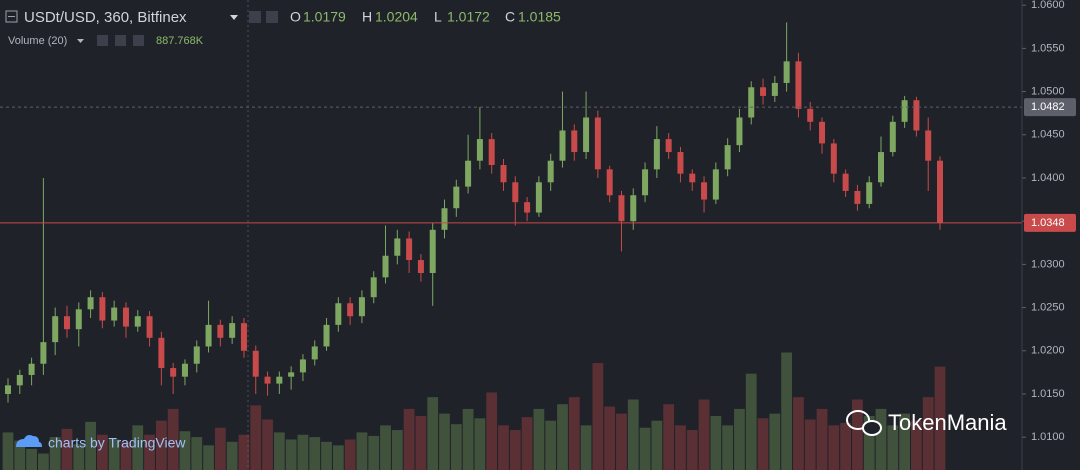 Image resolution: width=1080 pixels, height=470 pixels. I want to click on ohlc-value: 1.0179, so click(324, 17).